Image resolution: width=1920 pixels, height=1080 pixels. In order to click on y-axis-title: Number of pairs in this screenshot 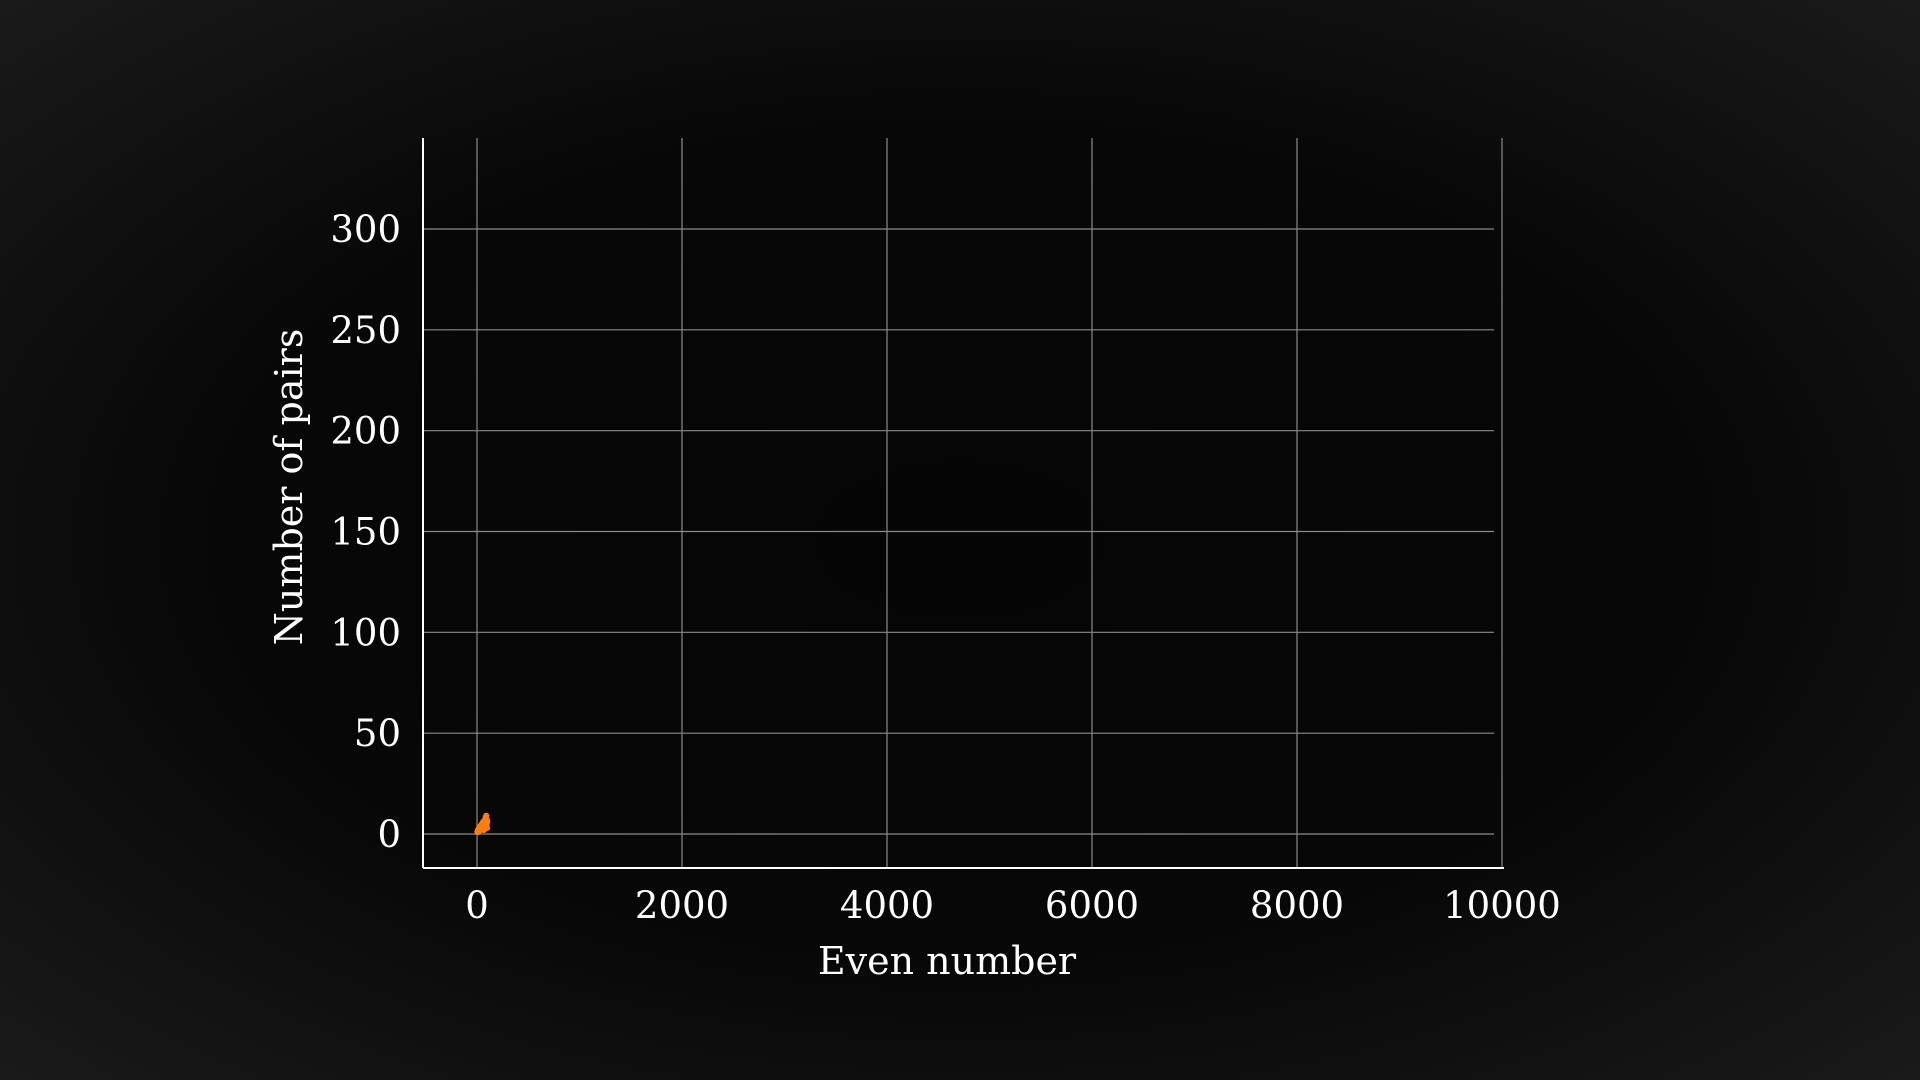, I will do `click(289, 487)`.